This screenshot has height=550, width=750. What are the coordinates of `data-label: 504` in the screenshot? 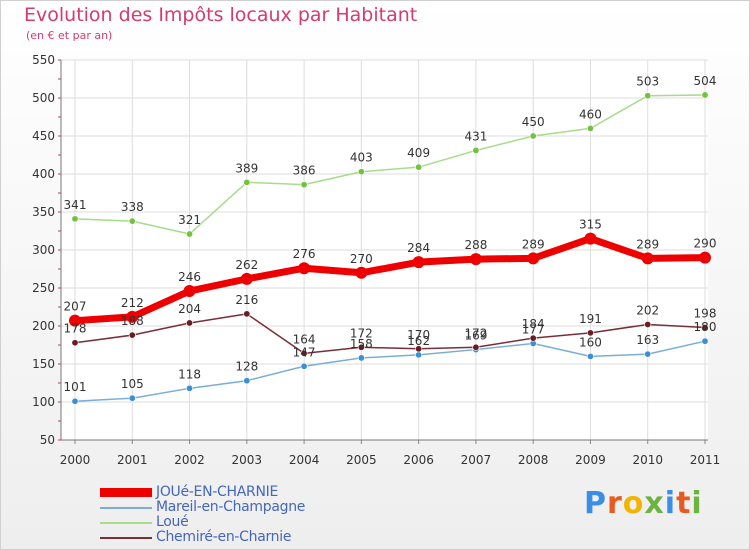 It's located at (705, 81).